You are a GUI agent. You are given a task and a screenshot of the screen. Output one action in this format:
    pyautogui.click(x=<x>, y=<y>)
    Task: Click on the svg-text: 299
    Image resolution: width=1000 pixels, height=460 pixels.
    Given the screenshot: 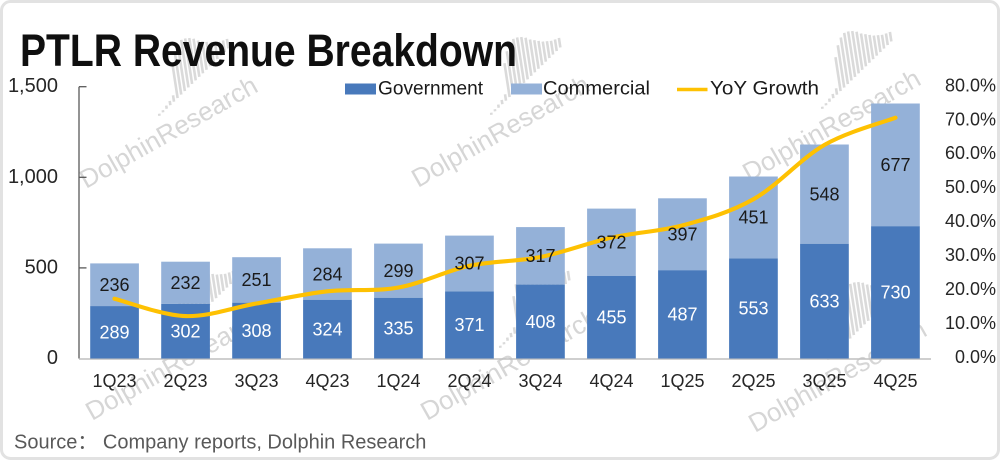 What is the action you would take?
    pyautogui.click(x=398, y=271)
    